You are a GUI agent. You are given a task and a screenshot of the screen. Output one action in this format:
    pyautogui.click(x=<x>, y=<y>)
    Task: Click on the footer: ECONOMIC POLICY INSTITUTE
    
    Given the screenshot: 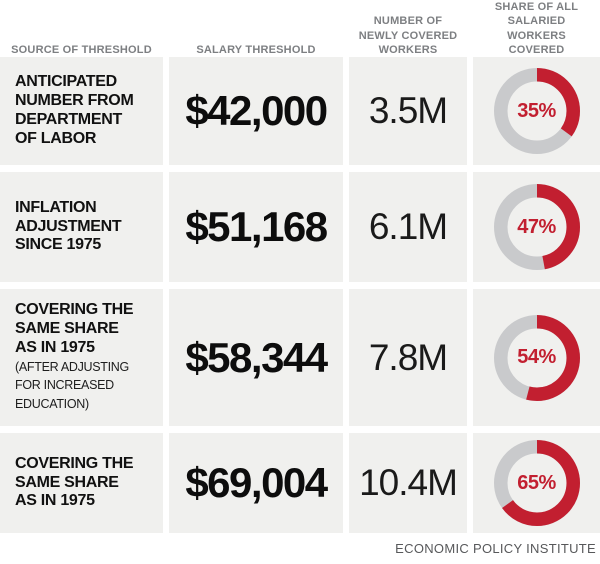 What is the action you would take?
    pyautogui.click(x=300, y=548)
    